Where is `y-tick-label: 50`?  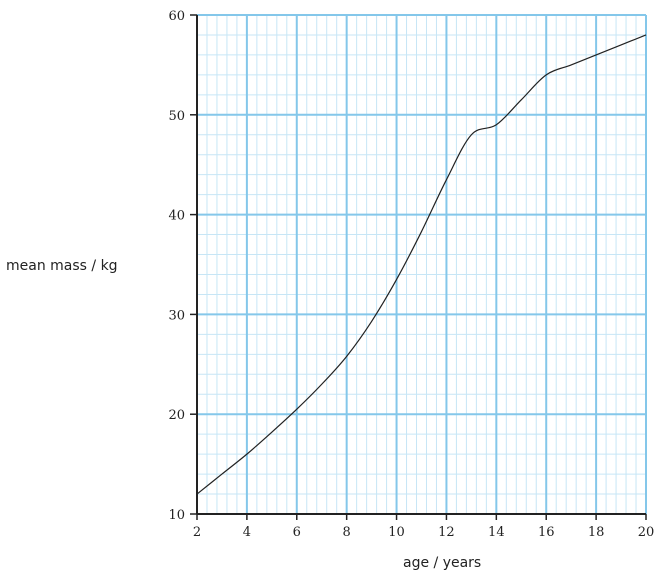
y-tick-label: 50 is located at coordinates (176, 116).